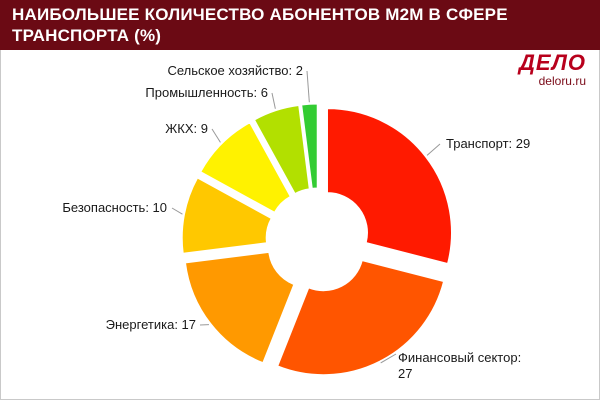  What do you see at coordinates (235, 70) in the screenshot?
I see `slice-label-6: Сельское хозяйство: 2` at bounding box center [235, 70].